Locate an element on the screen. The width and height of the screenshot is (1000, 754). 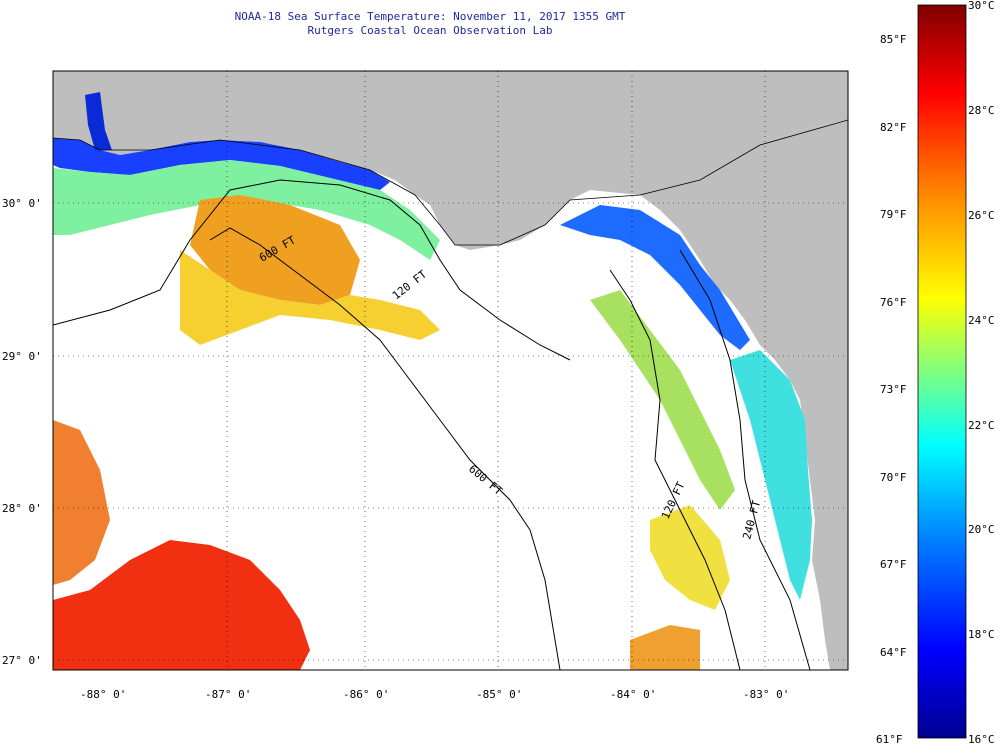
sst-bay-blue is located at coordinates (98, 121).